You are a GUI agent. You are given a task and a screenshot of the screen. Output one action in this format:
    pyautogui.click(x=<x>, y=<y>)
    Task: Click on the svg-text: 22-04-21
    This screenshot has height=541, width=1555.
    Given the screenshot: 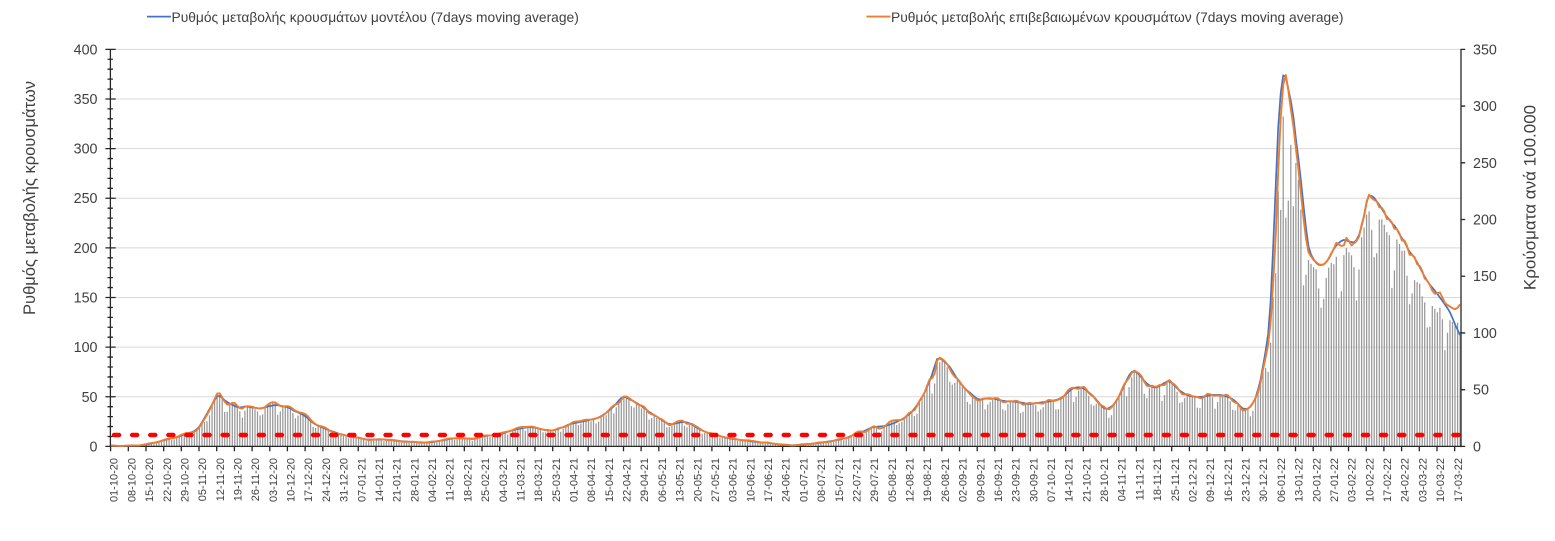 What is the action you would take?
    pyautogui.click(x=628, y=480)
    